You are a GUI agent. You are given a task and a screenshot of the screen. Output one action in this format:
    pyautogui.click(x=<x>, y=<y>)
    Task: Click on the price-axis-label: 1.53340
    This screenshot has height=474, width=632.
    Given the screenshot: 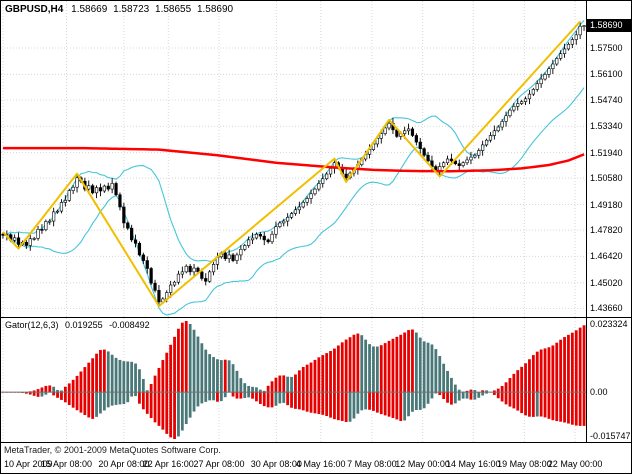 What is the action you would take?
    pyautogui.click(x=606, y=126)
    